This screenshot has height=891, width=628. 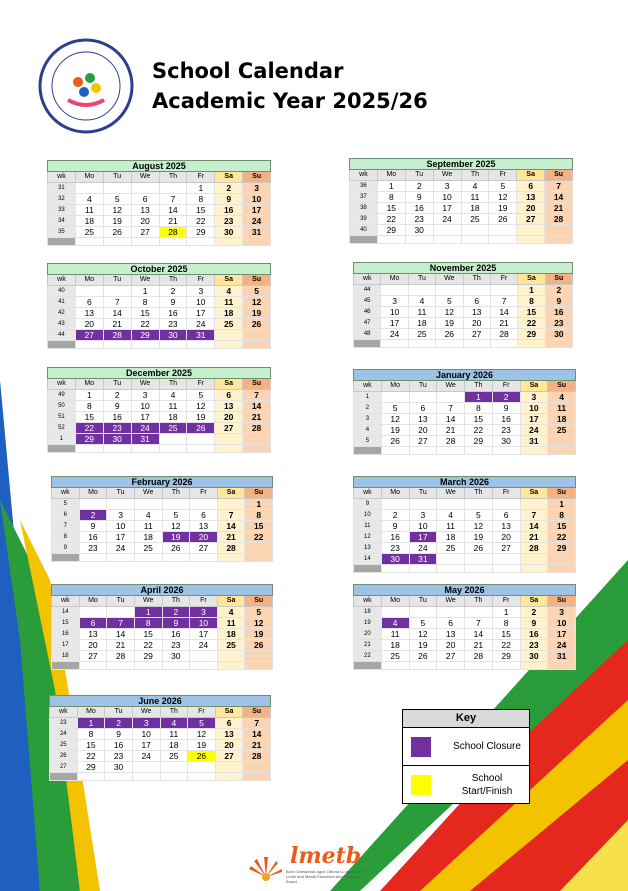 What do you see at coordinates (487, 784) in the screenshot?
I see `start-label: School Start/Finish` at bounding box center [487, 784].